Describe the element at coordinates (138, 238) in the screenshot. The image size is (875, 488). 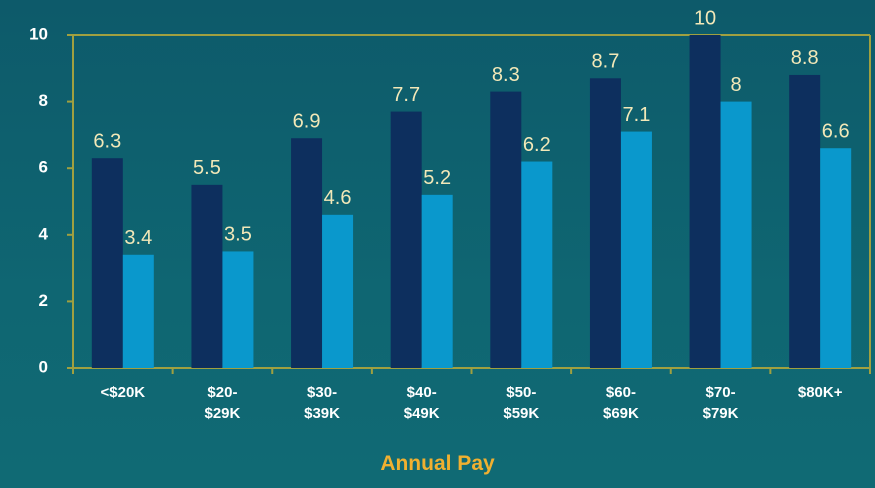
I see `value-label: 3.4` at that location.